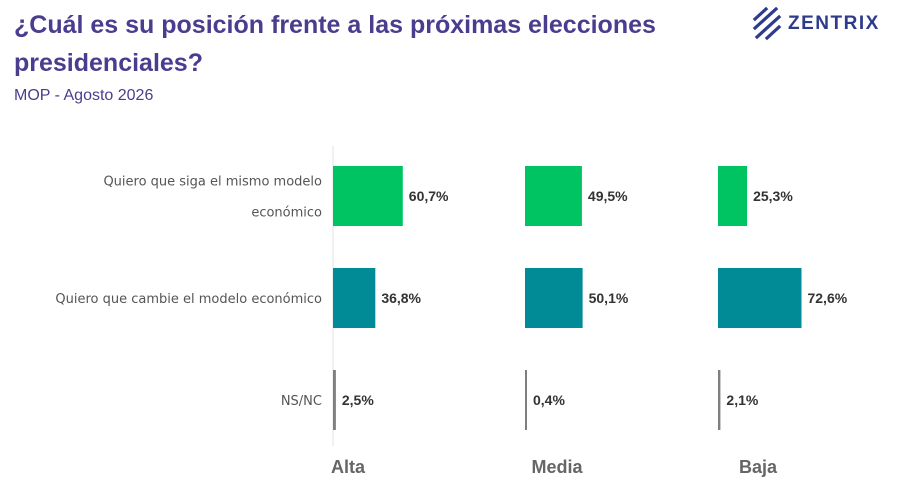 The height and width of the screenshot is (479, 900). What do you see at coordinates (557, 467) in the screenshot?
I see `group-label: Media` at bounding box center [557, 467].